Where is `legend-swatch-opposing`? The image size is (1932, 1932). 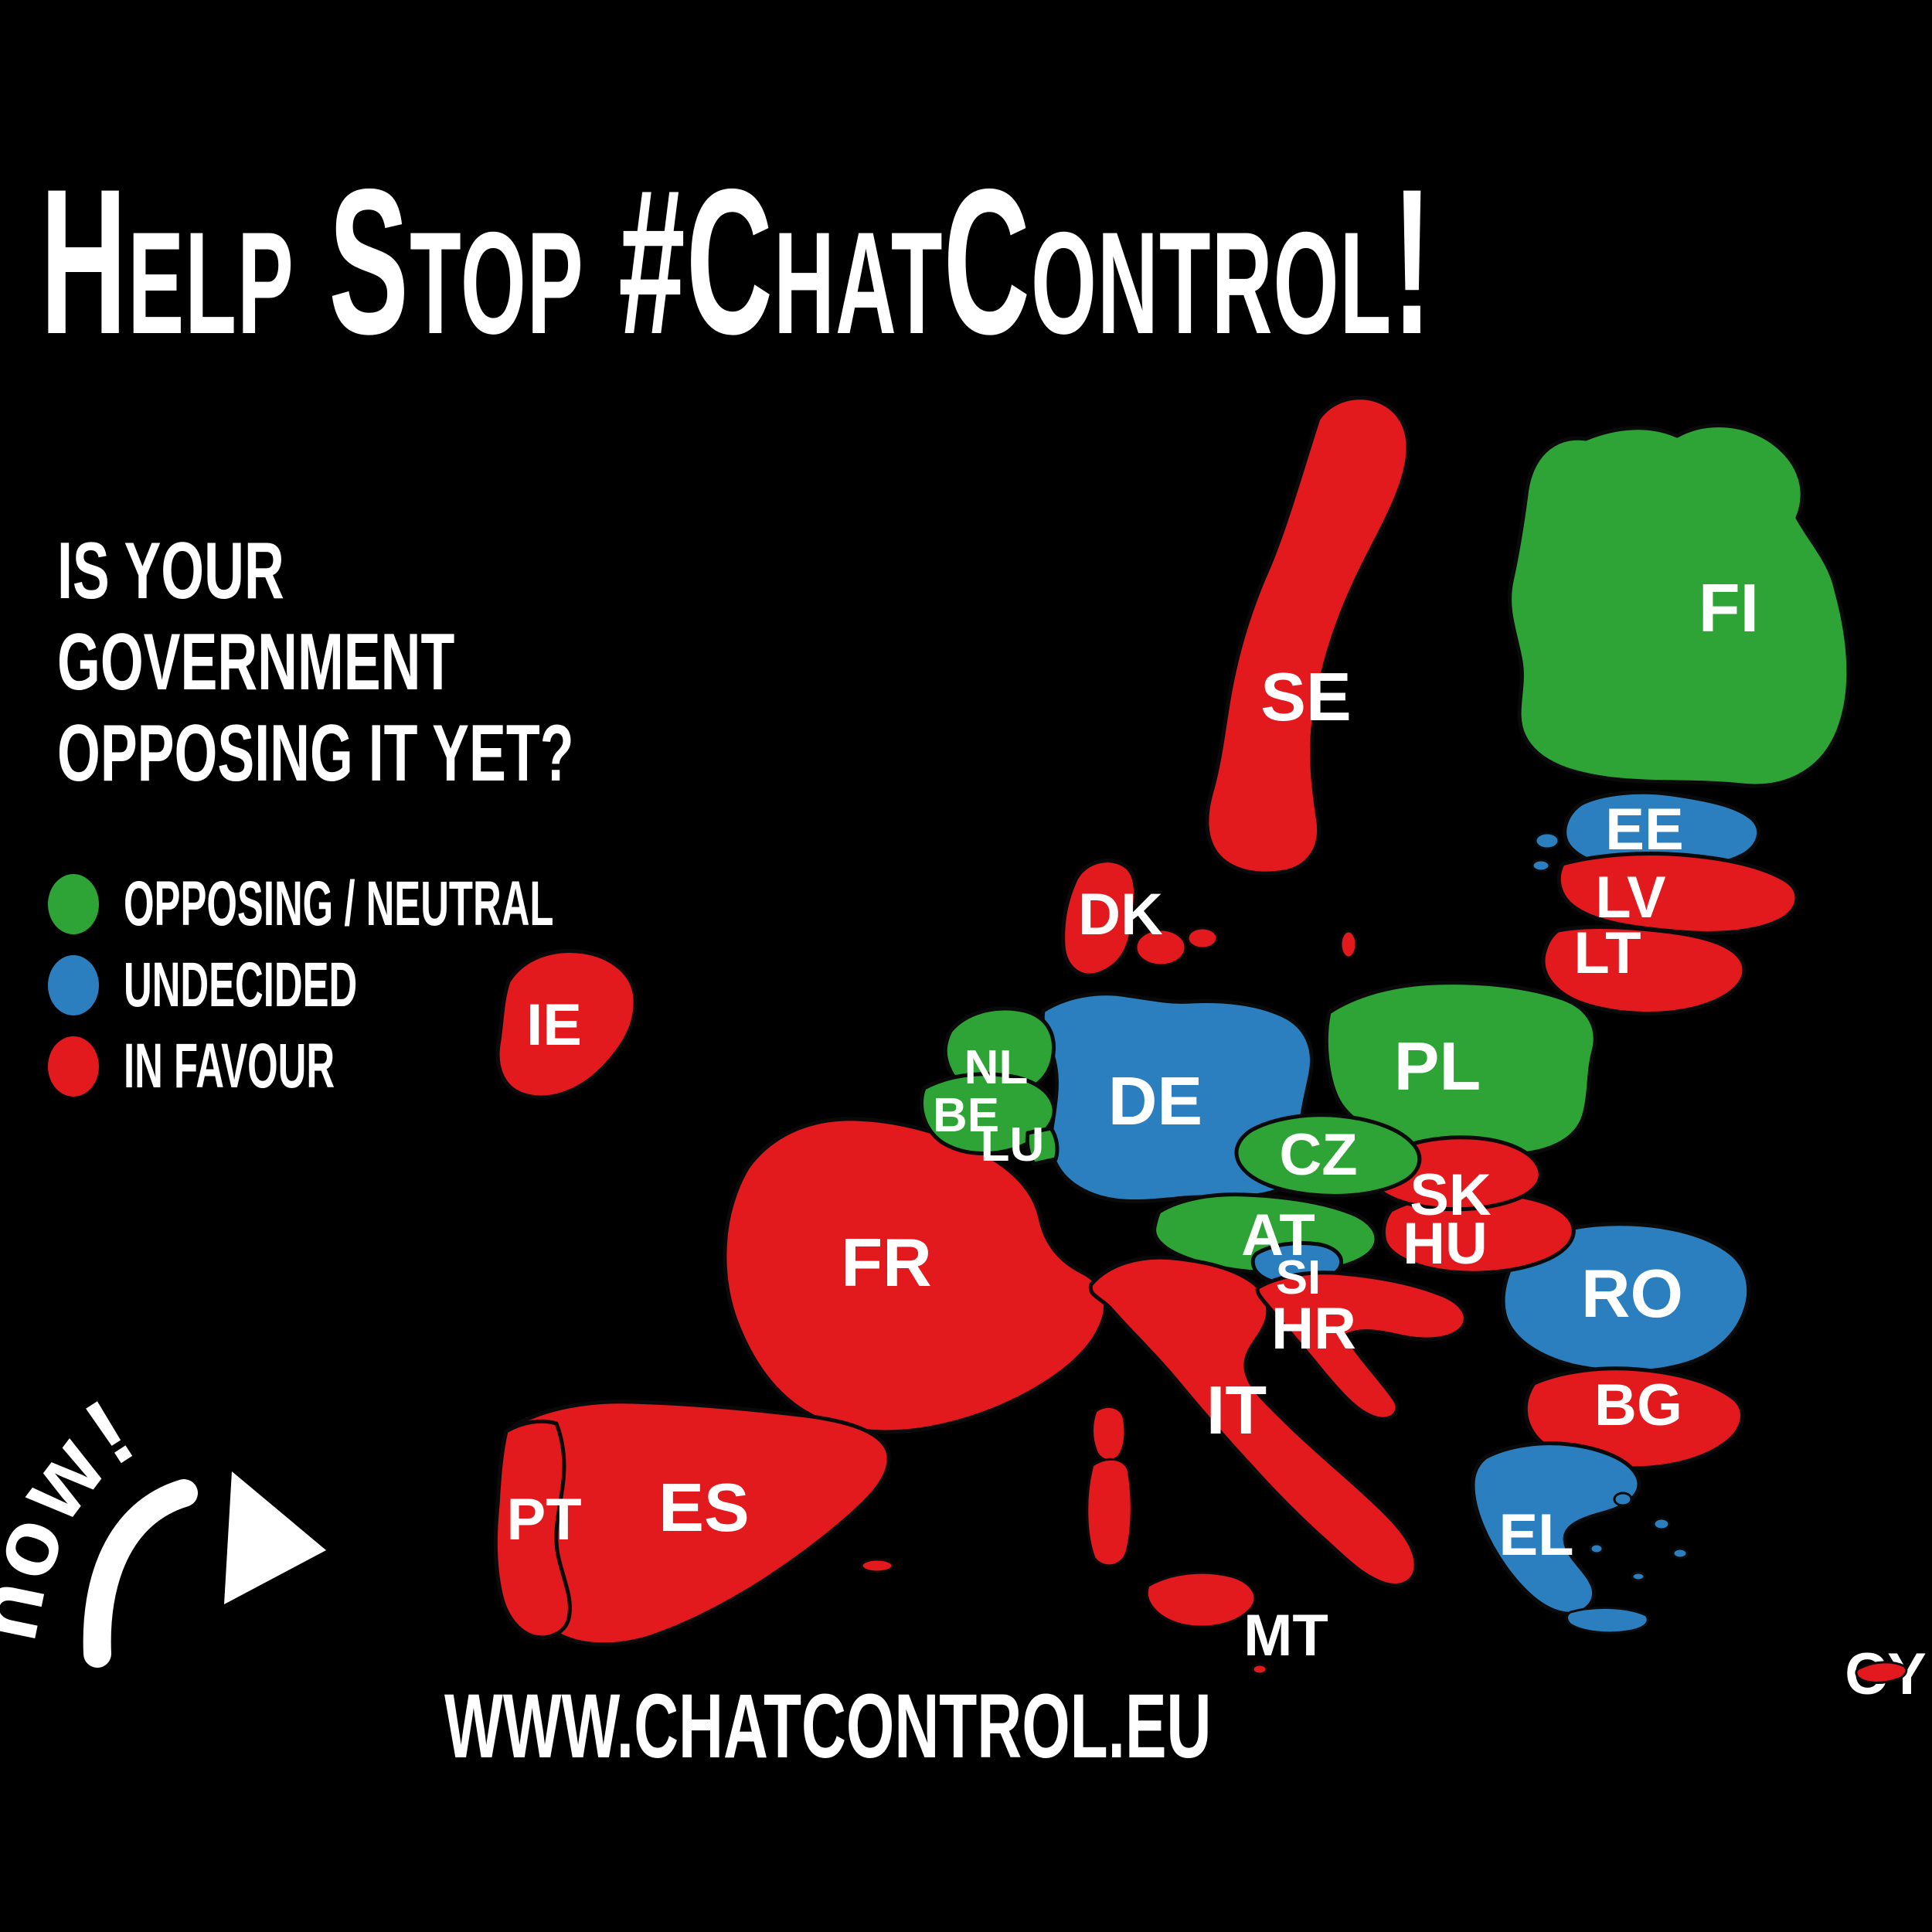
legend-swatch-opposing is located at coordinates (74, 904).